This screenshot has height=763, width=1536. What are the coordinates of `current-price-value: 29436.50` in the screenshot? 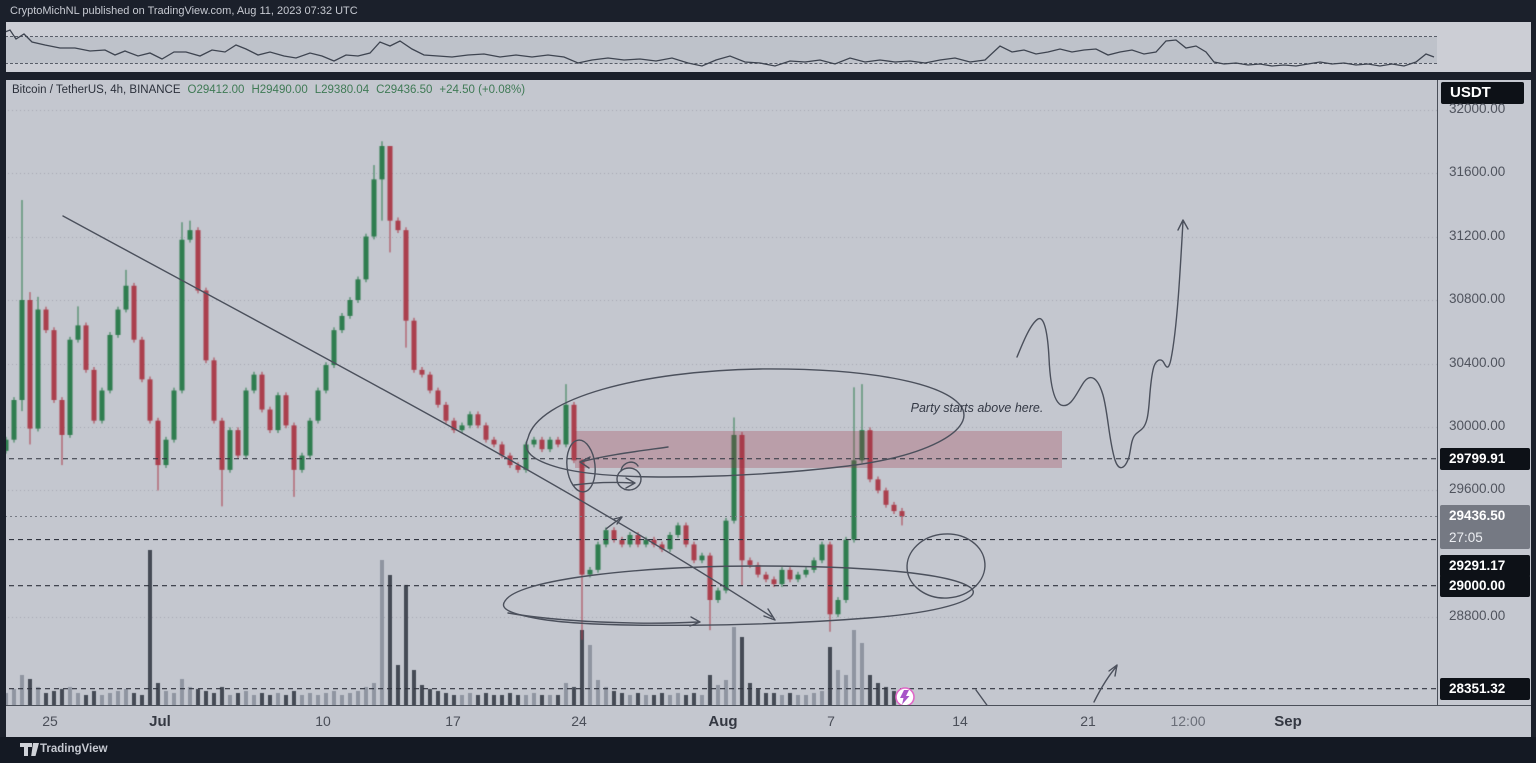 It's located at (1477, 516).